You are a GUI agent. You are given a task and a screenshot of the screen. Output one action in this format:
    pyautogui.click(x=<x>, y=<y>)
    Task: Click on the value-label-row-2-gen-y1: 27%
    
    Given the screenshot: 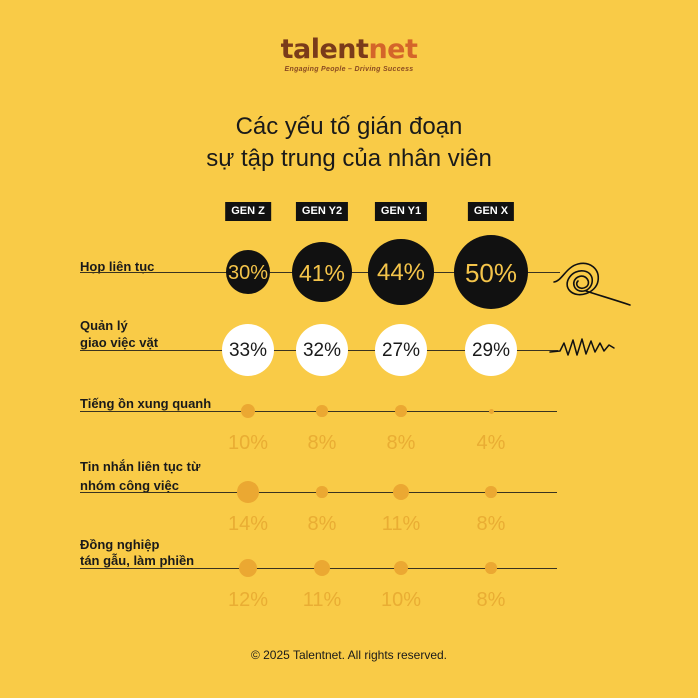 What is the action you would take?
    pyautogui.click(x=401, y=350)
    